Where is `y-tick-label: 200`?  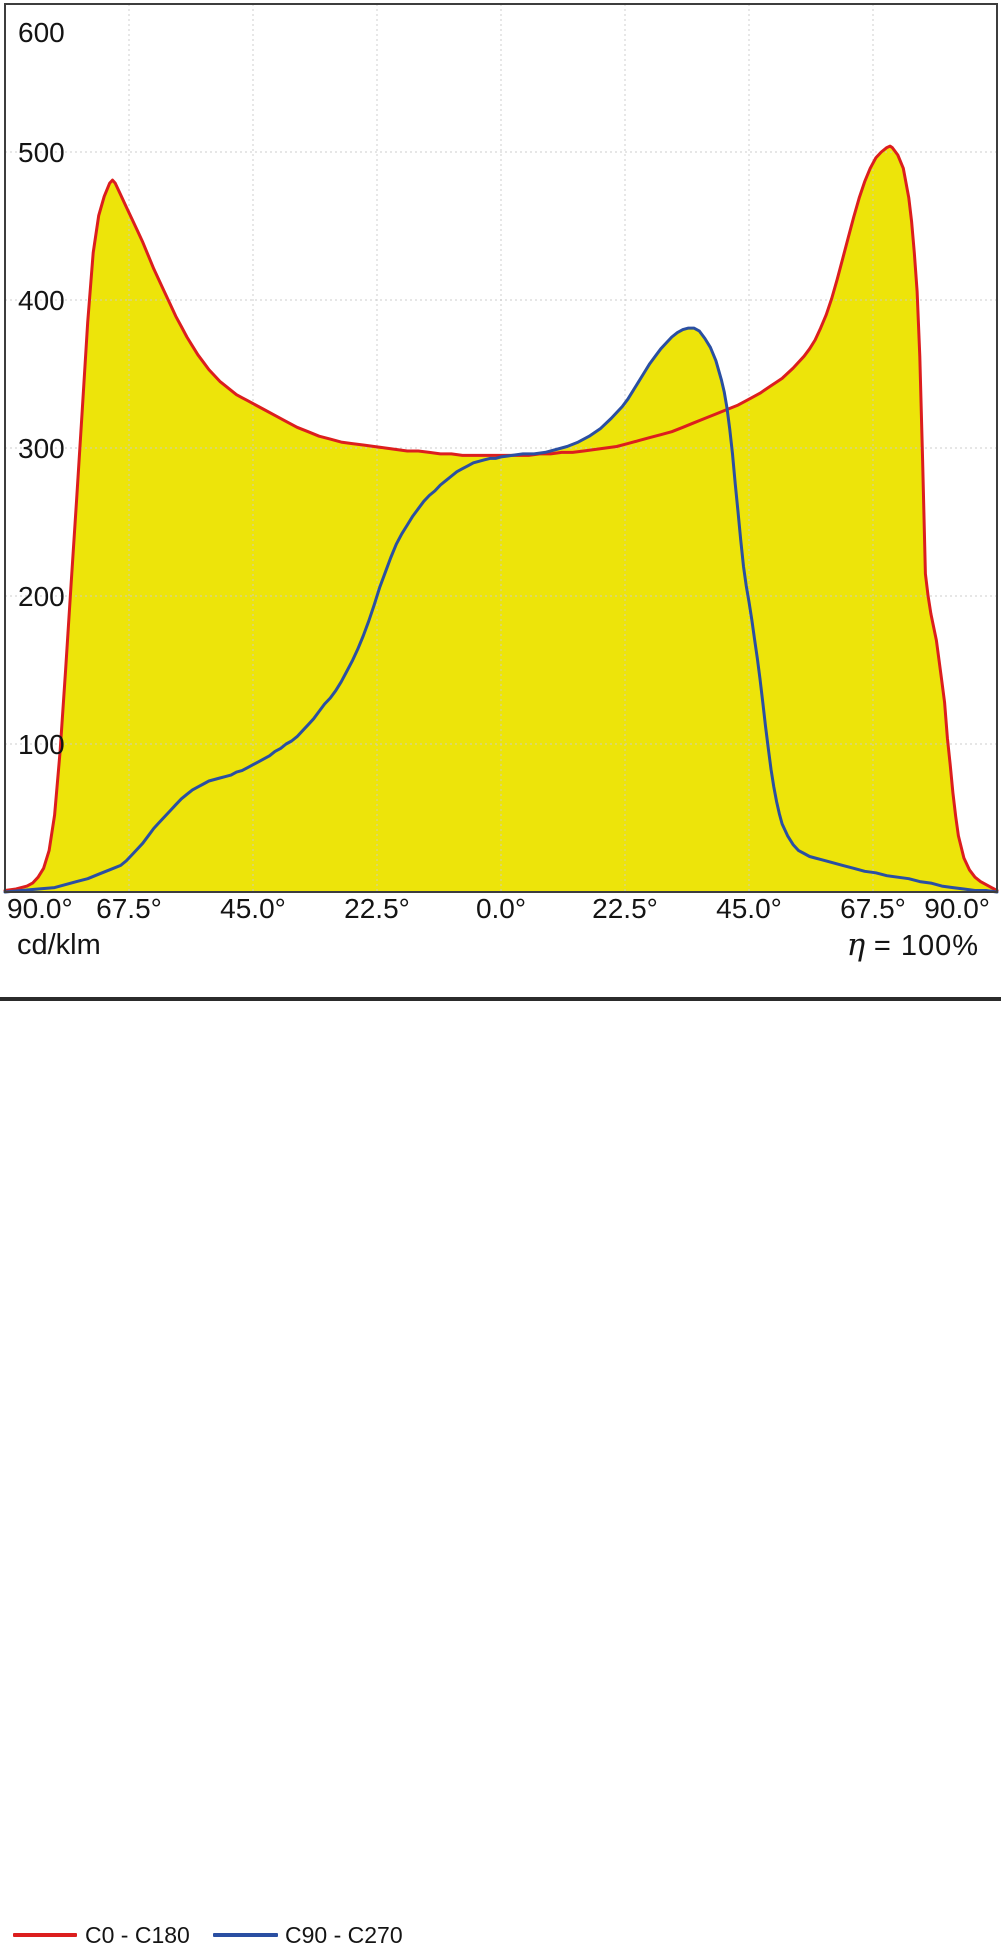
y-tick-label: 200 is located at coordinates (41, 596).